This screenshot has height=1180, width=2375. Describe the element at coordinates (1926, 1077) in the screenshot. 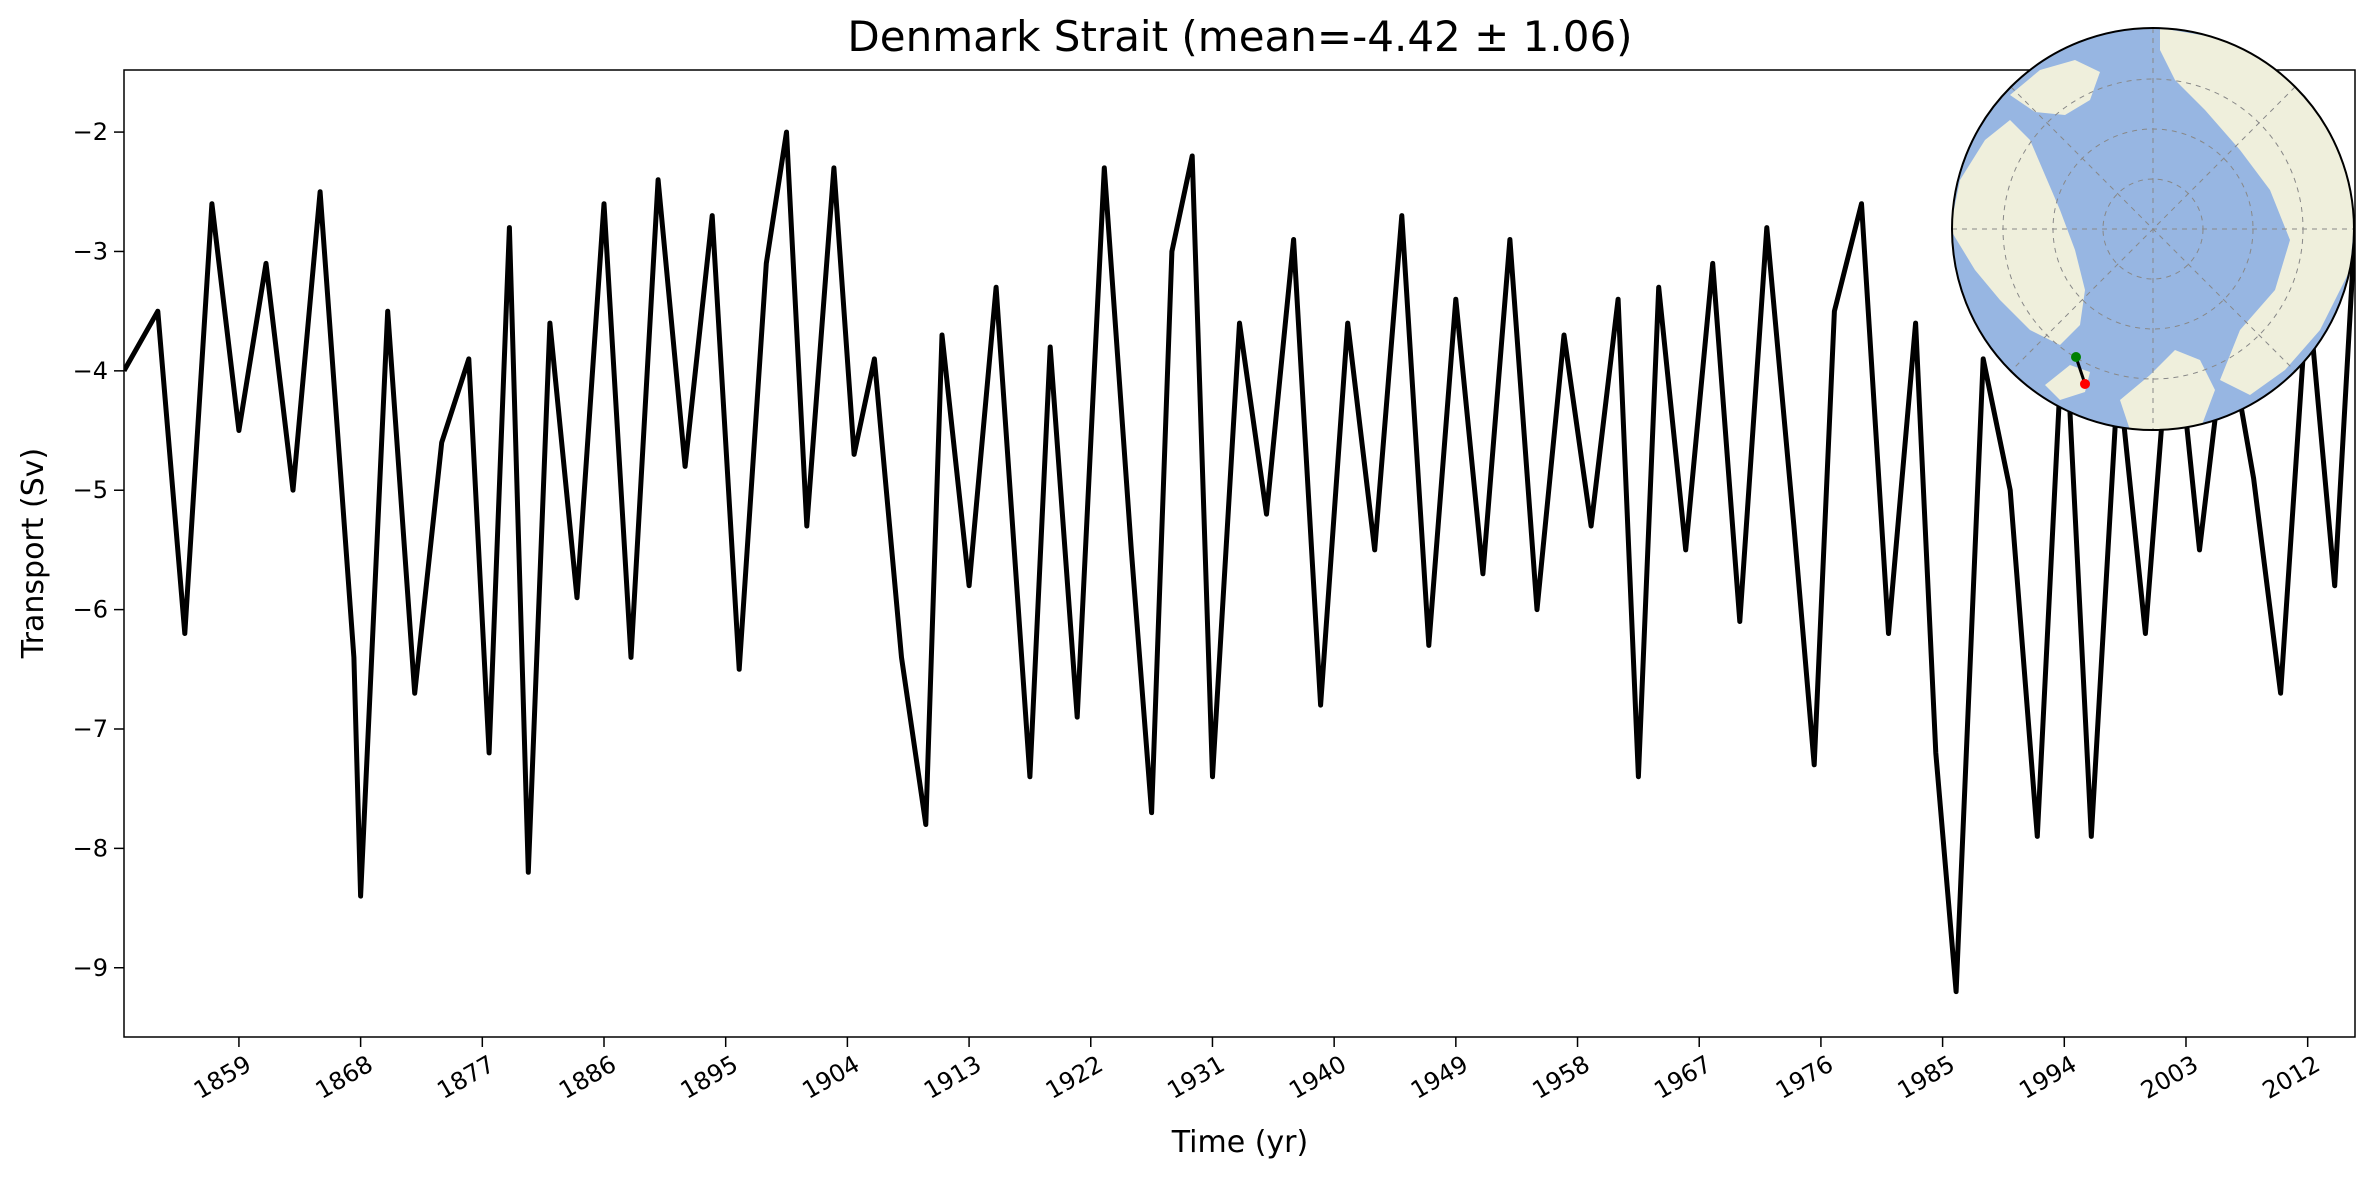

I see `x-tick-label: 1985` at that location.